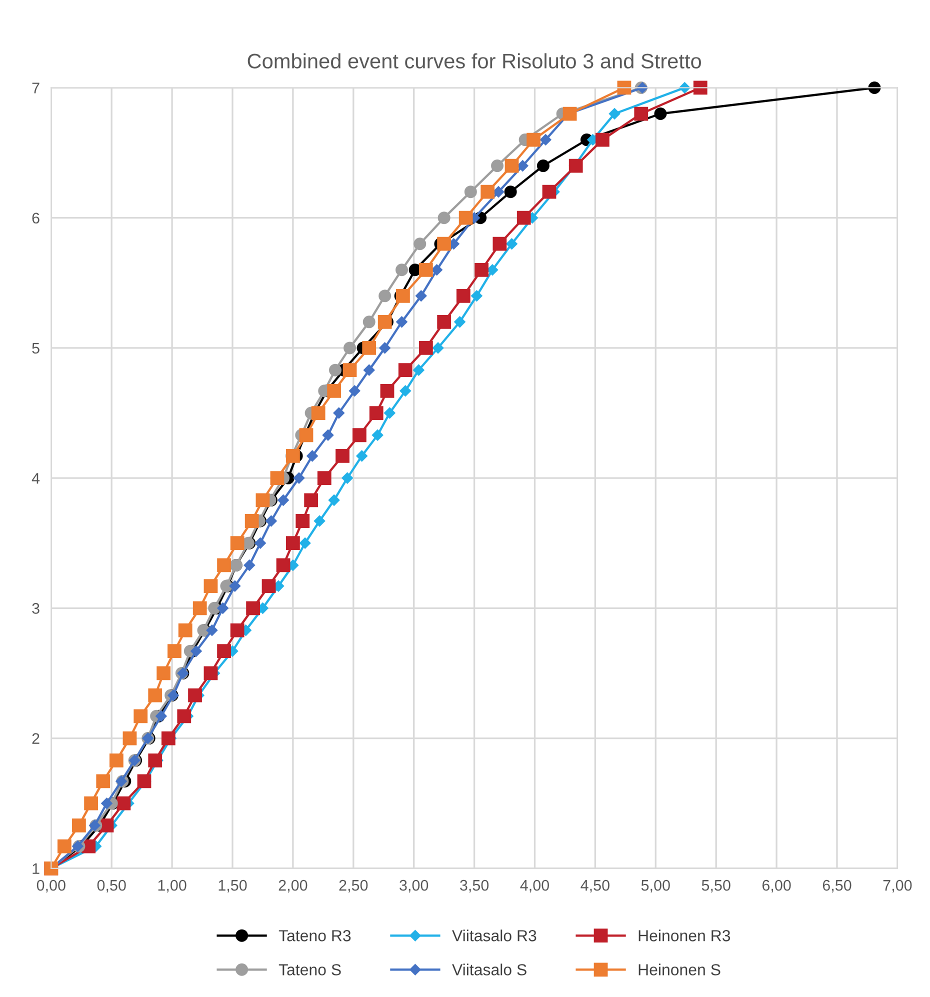 The height and width of the screenshot is (997, 930). I want to click on y-tick-label: 2, so click(36, 738).